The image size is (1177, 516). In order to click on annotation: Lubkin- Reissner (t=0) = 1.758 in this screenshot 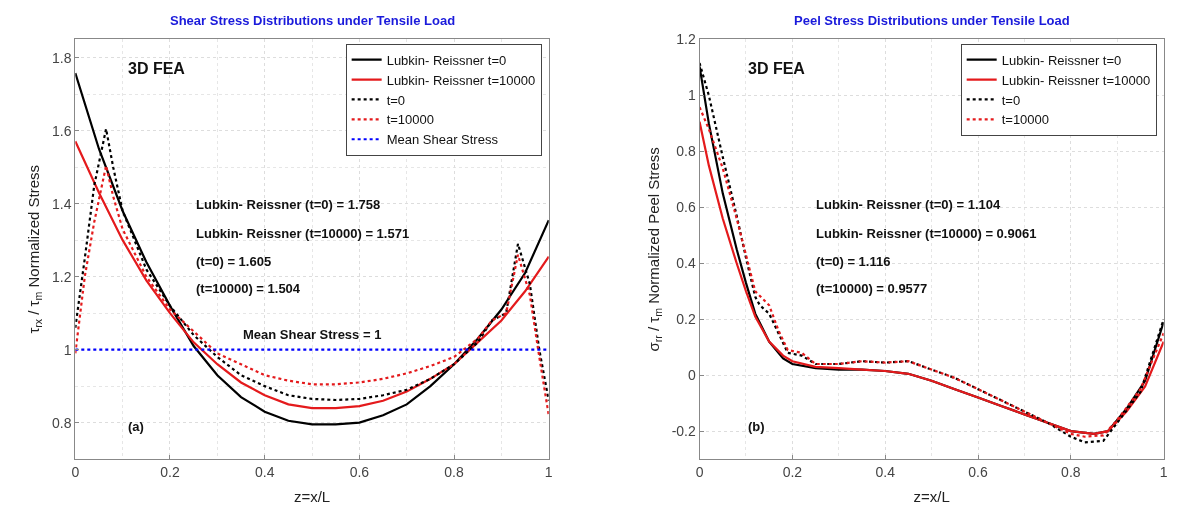, I will do `click(288, 204)`.